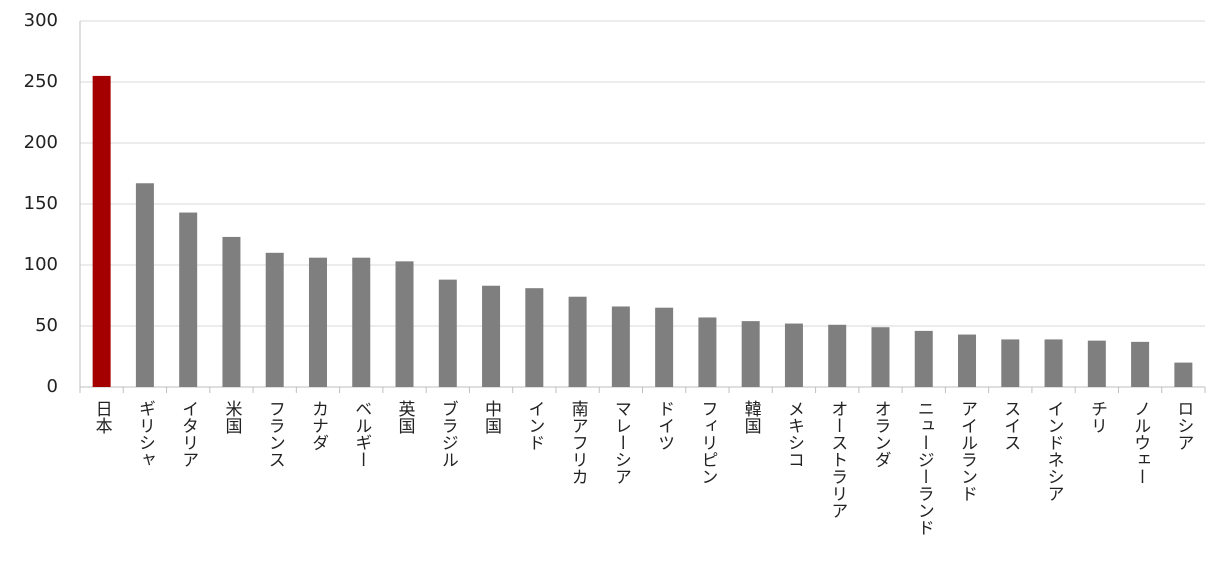 The height and width of the screenshot is (568, 1217). I want to click on x-tick-label: メキシコ, so click(794, 434).